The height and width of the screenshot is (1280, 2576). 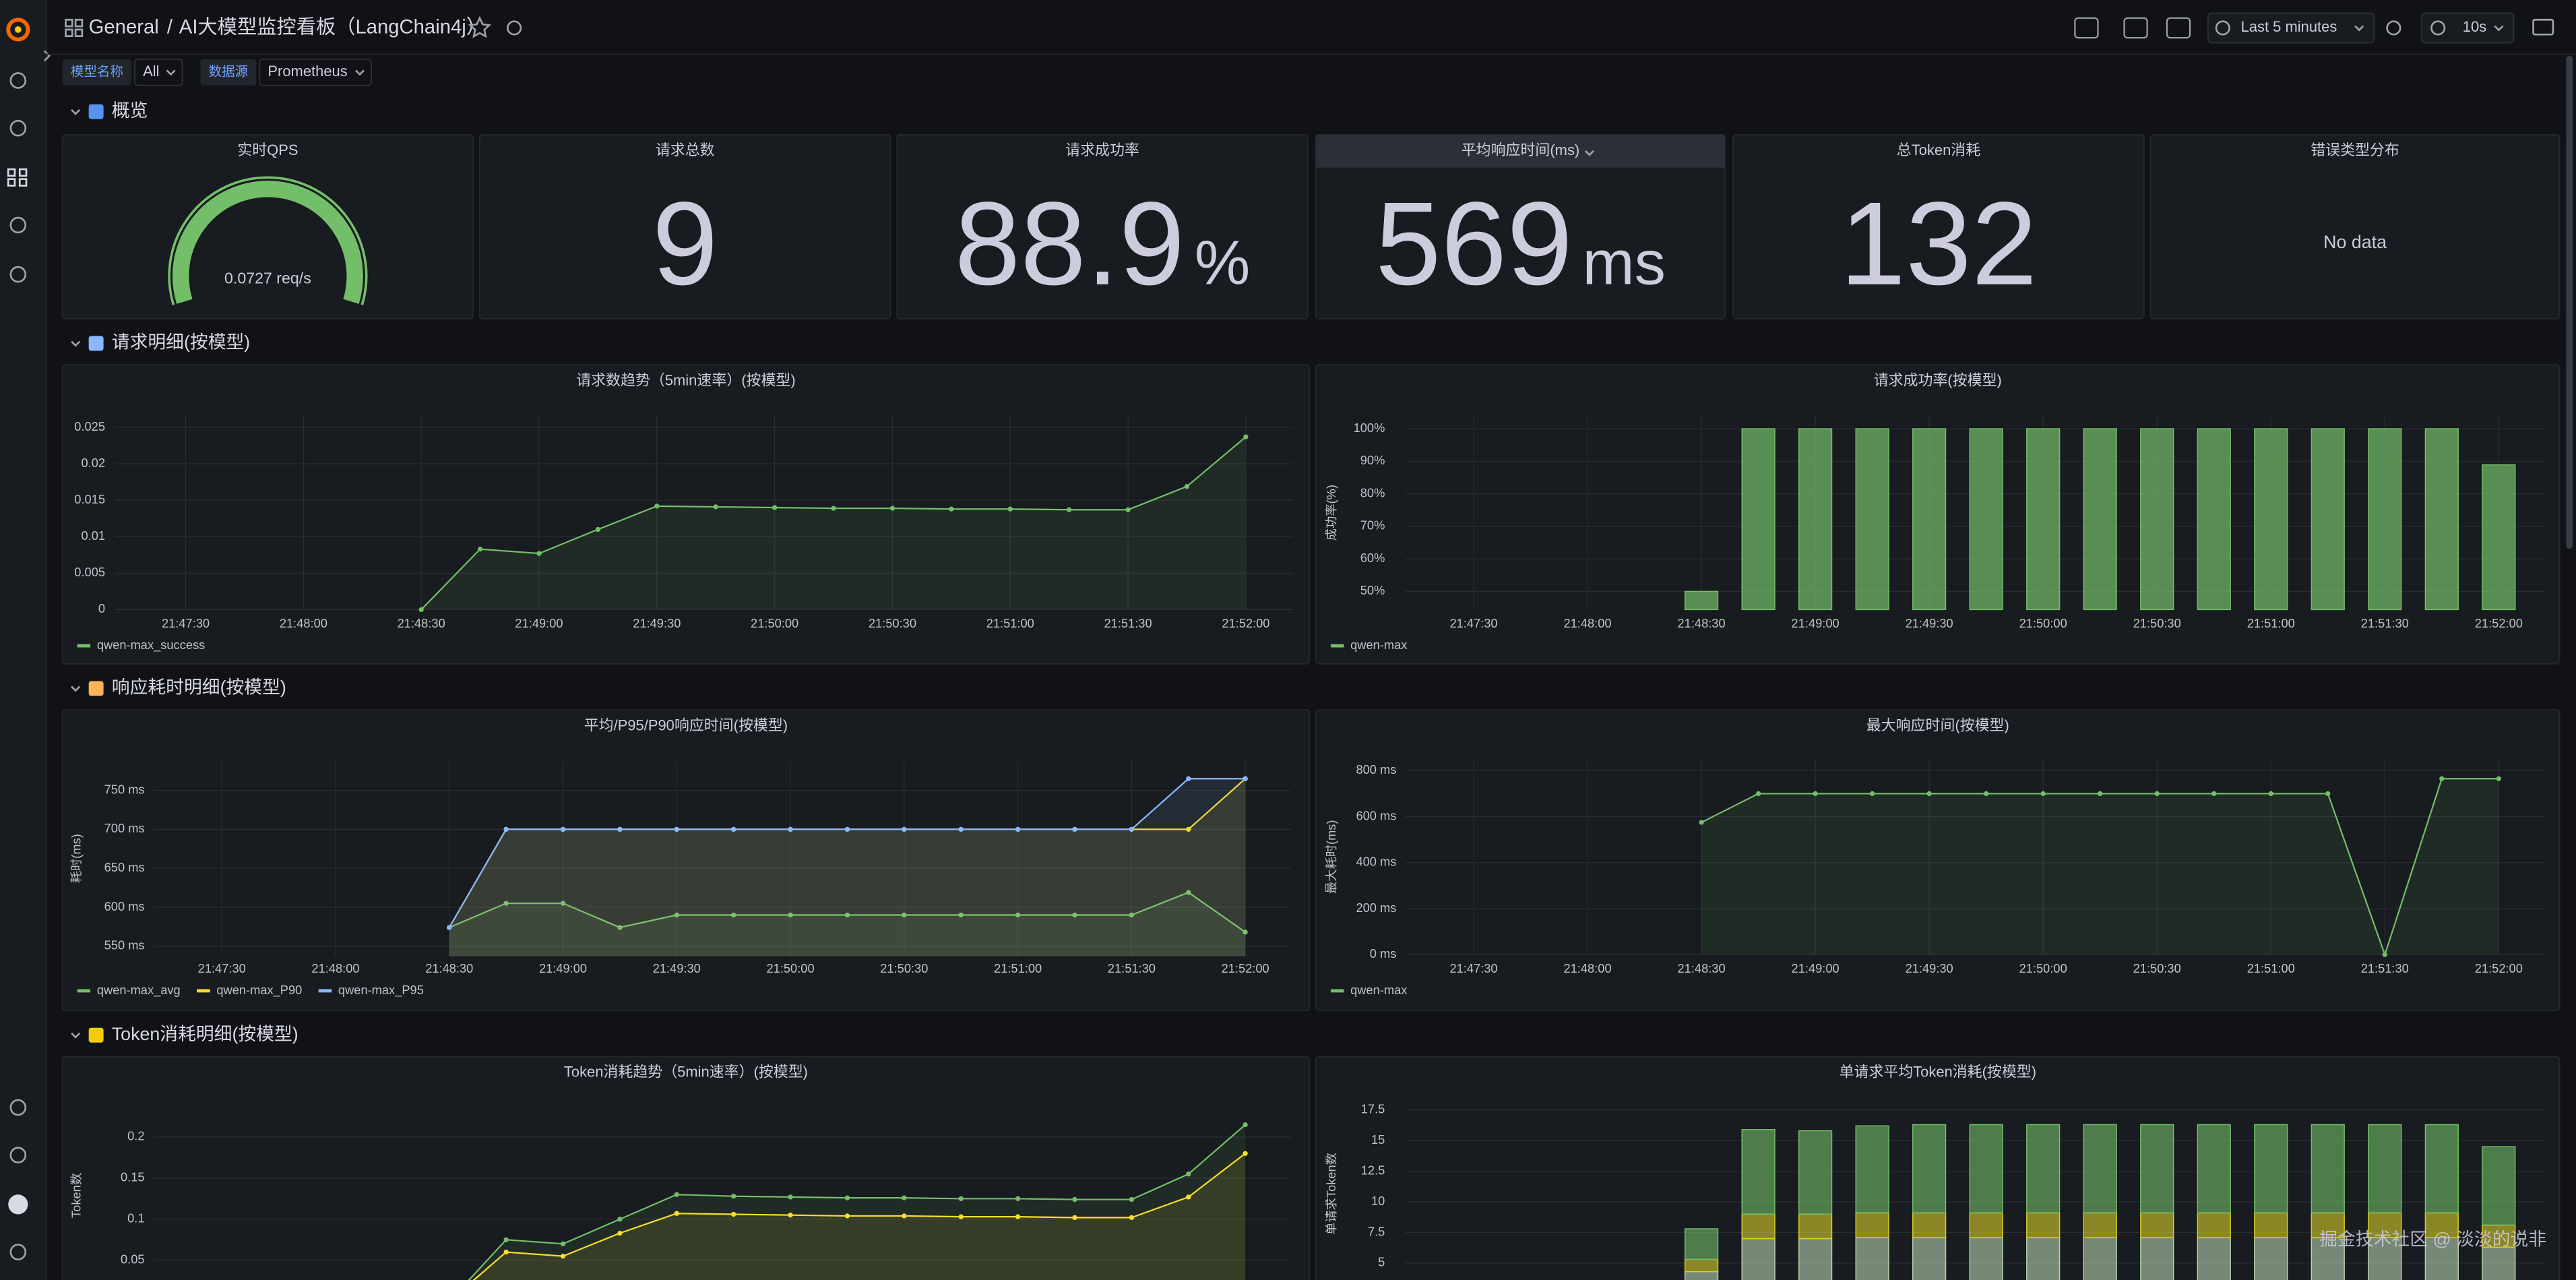 I want to click on y-tick-label: 750 ms, so click(x=124, y=789).